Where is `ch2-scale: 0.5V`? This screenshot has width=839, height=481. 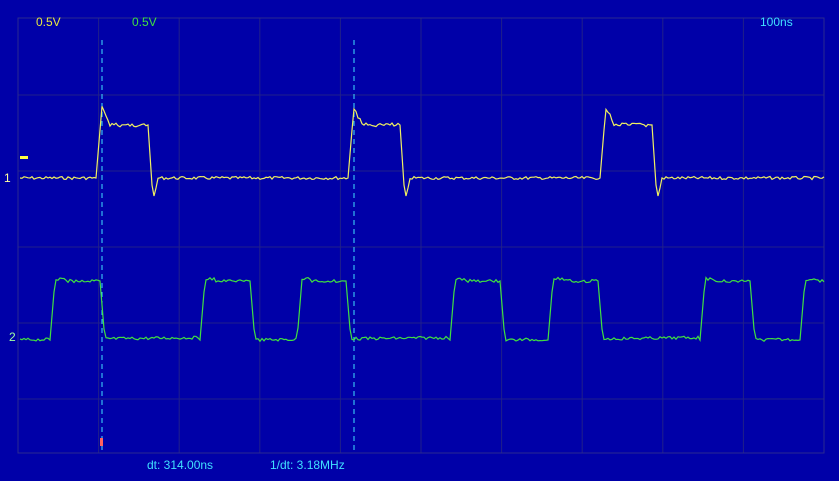 ch2-scale: 0.5V is located at coordinates (144, 22).